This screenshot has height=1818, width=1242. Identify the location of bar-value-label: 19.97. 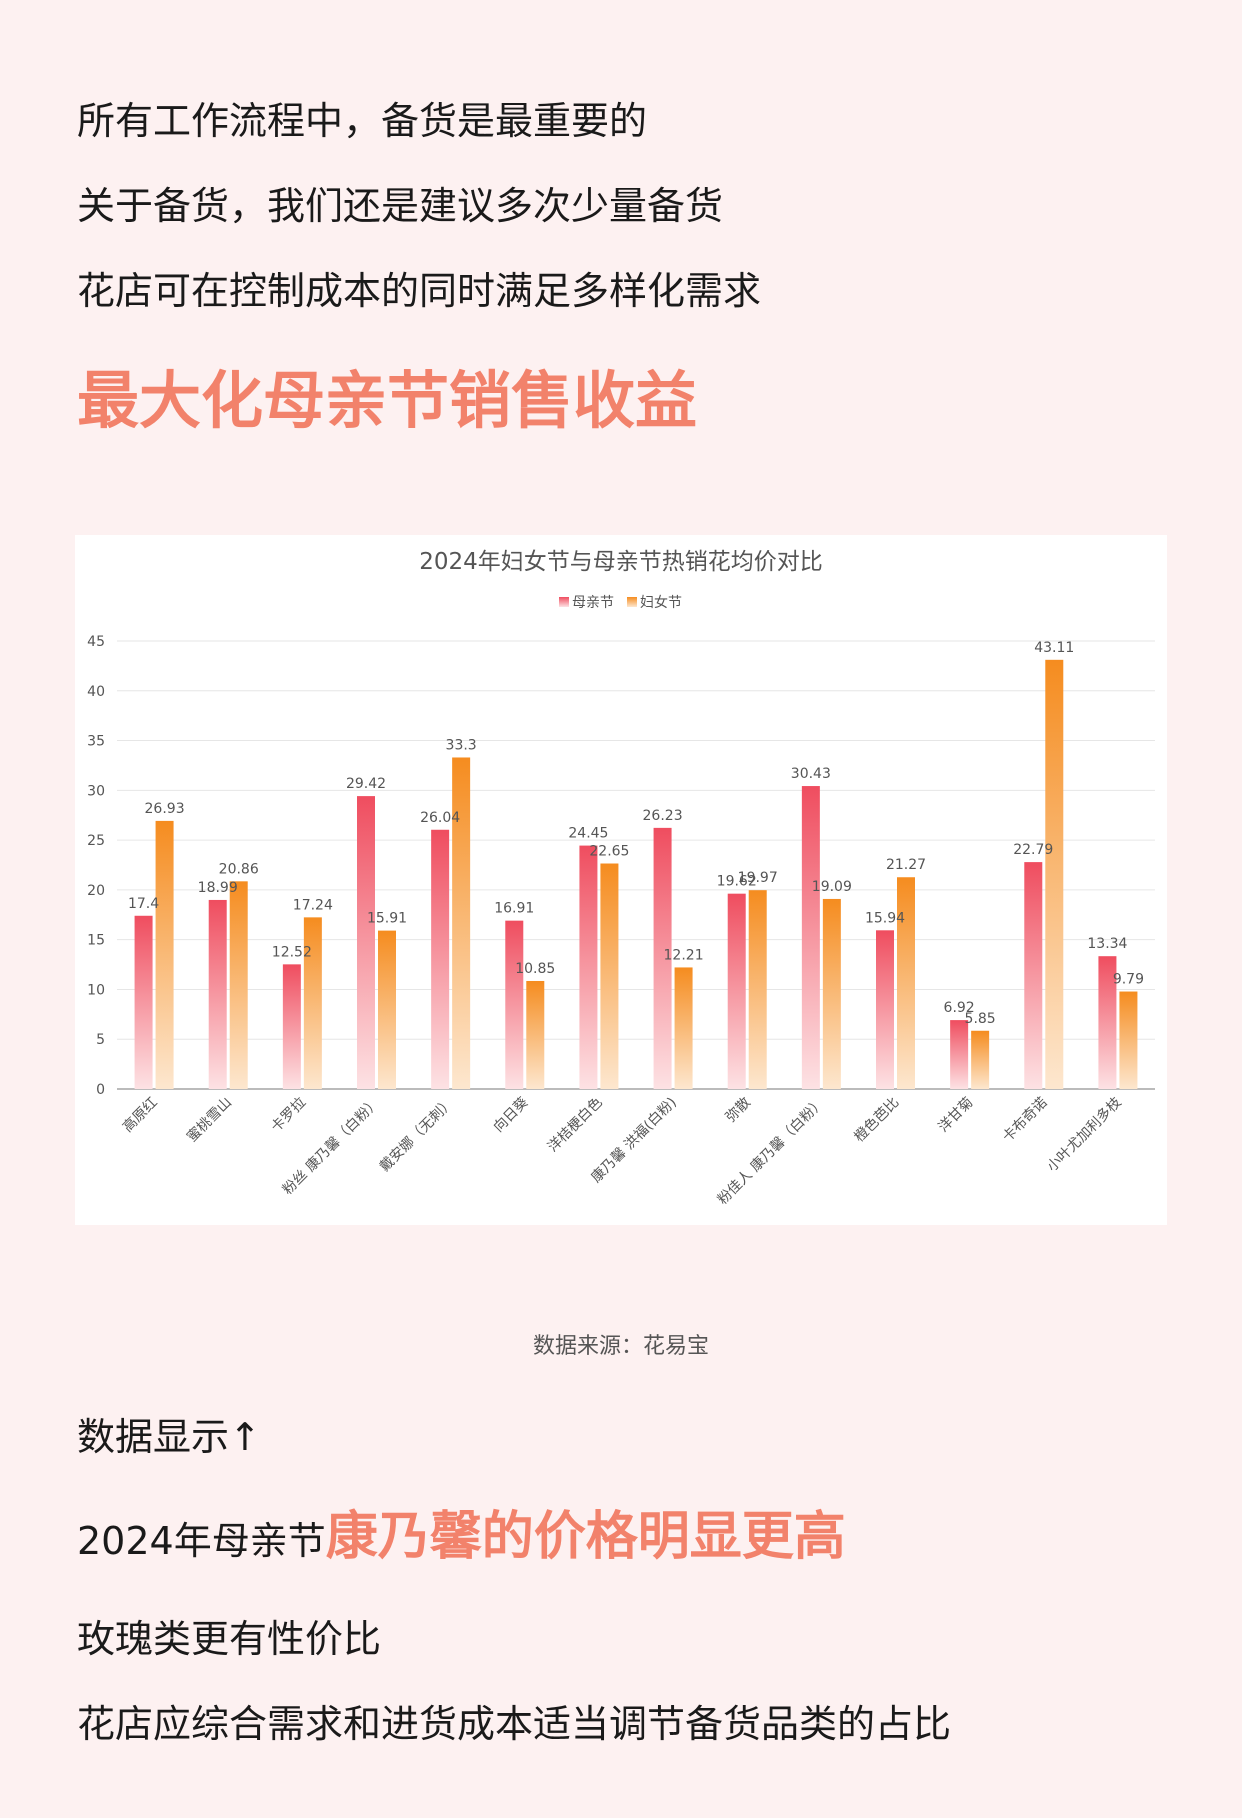
(758, 878).